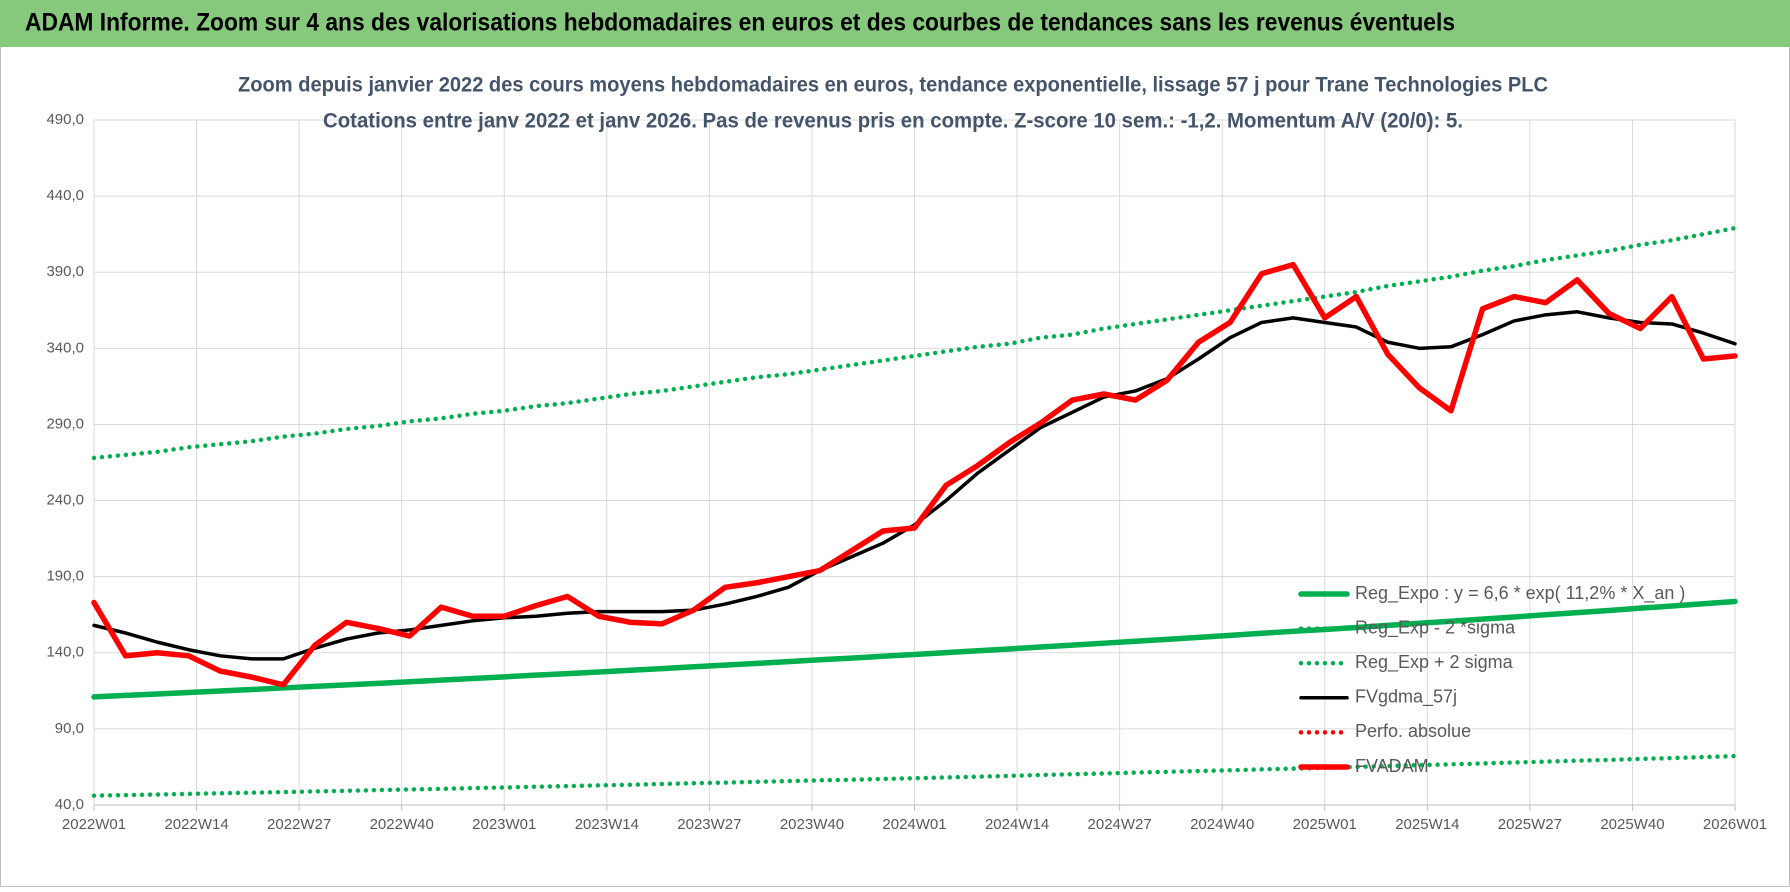 The height and width of the screenshot is (892, 1790). What do you see at coordinates (65, 652) in the screenshot?
I see `y-tick-label: 140,0` at bounding box center [65, 652].